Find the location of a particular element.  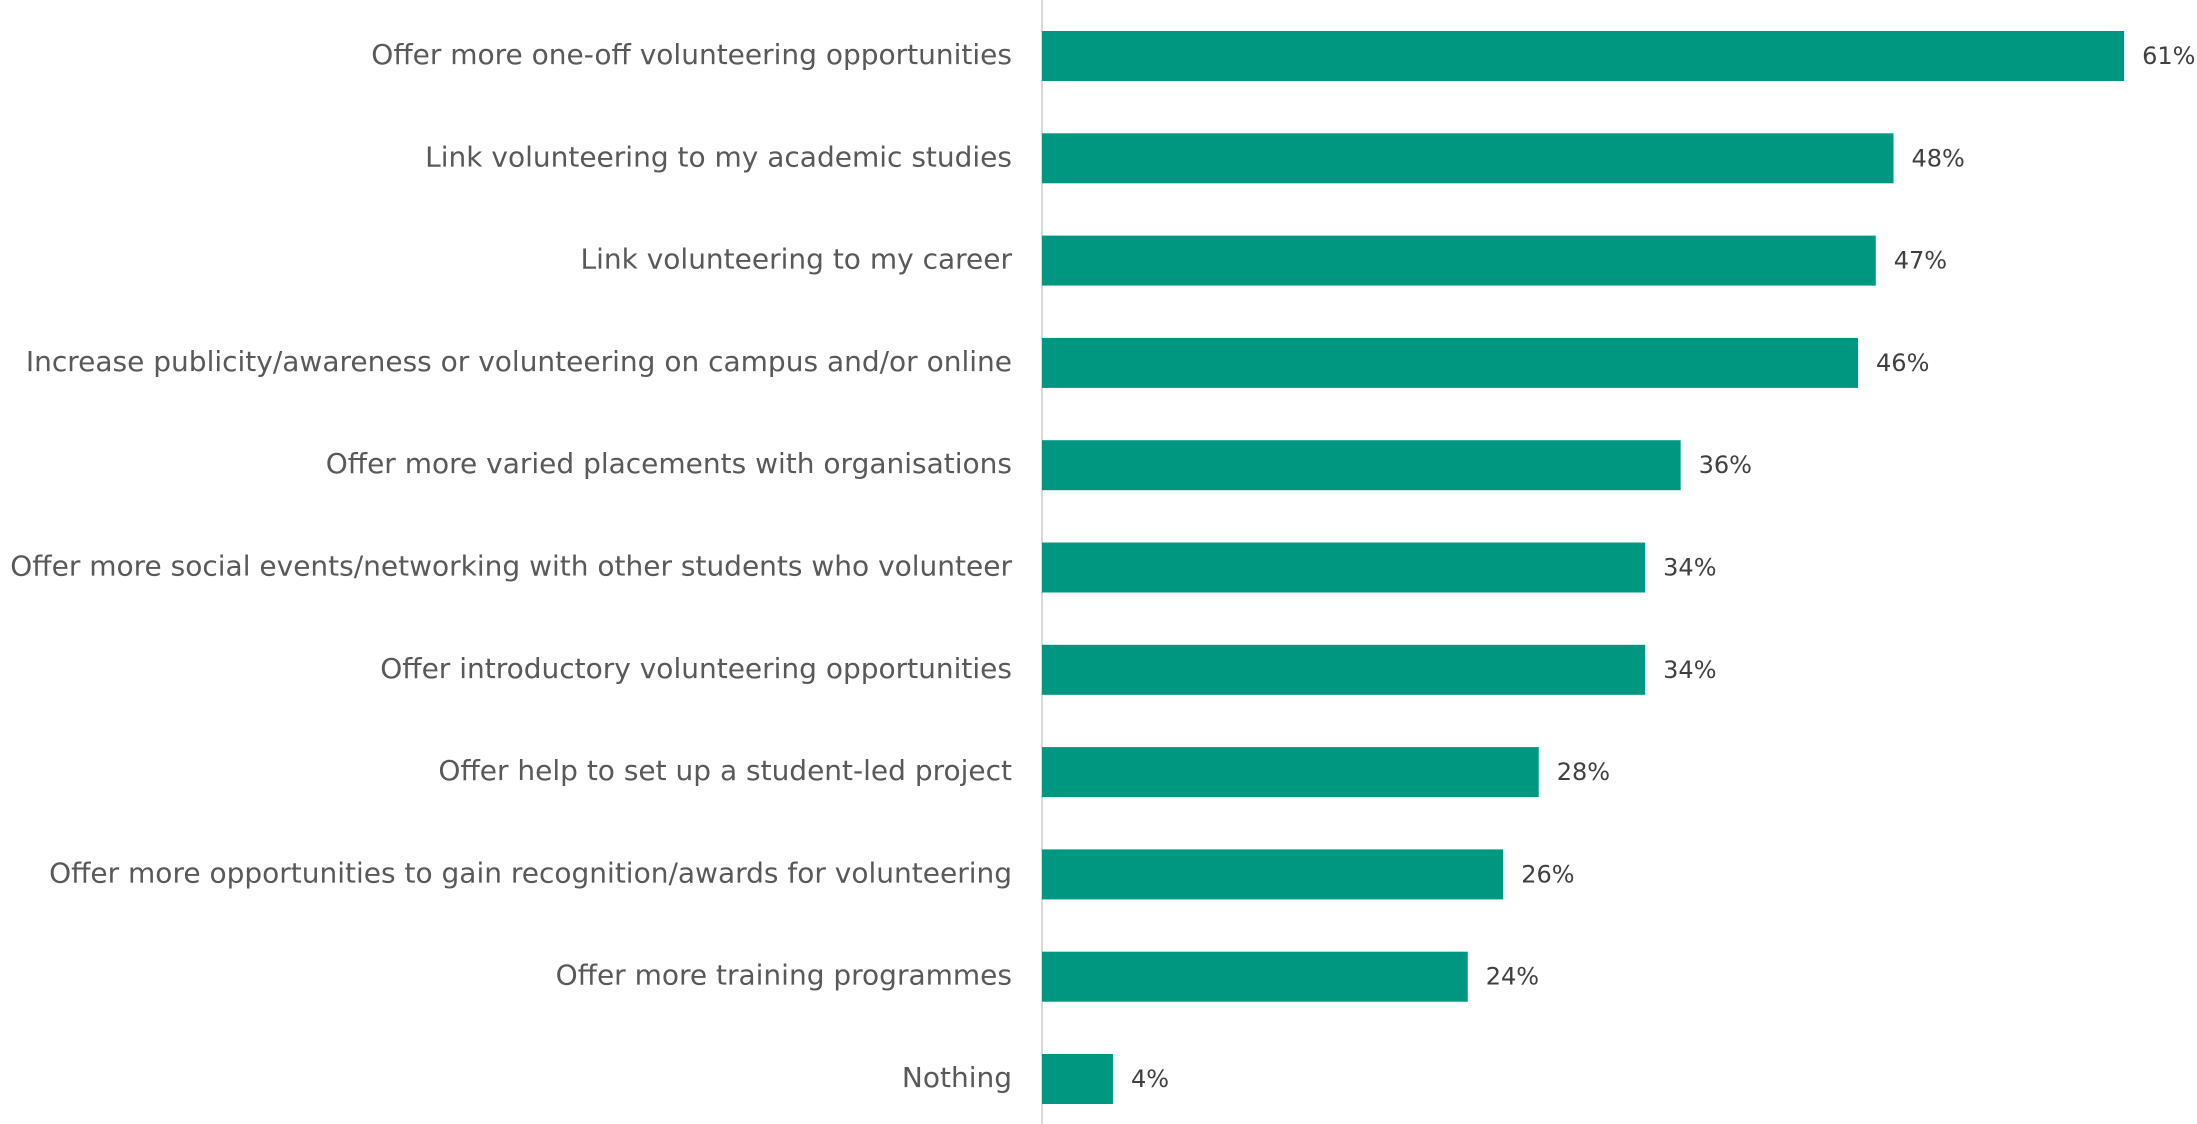

value-label: 47% is located at coordinates (1920, 261).